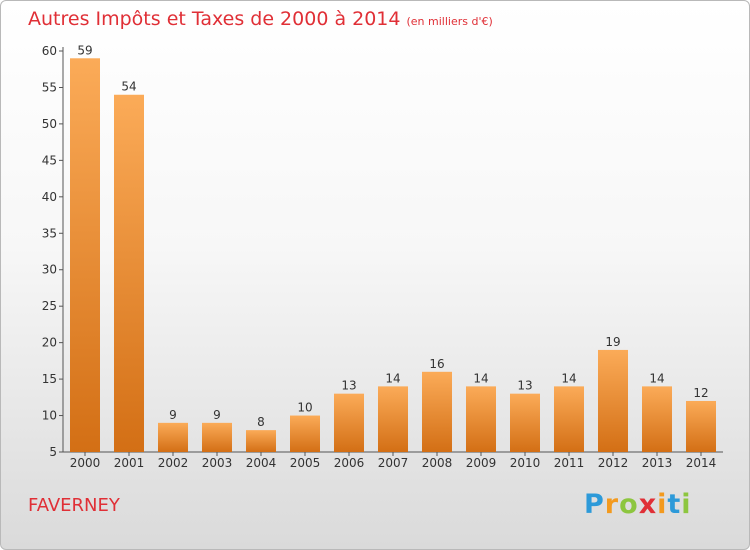 The height and width of the screenshot is (550, 750). What do you see at coordinates (569, 463) in the screenshot?
I see `x-tick-label: 2011` at bounding box center [569, 463].